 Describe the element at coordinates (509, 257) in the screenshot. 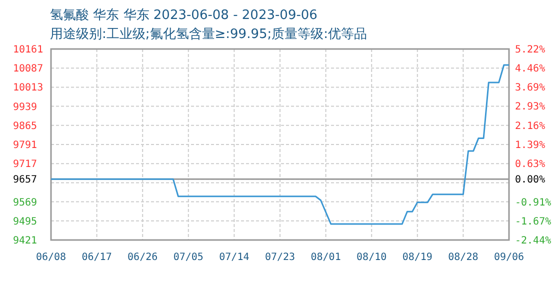

I see `x-tick-label: 09/06` at that location.